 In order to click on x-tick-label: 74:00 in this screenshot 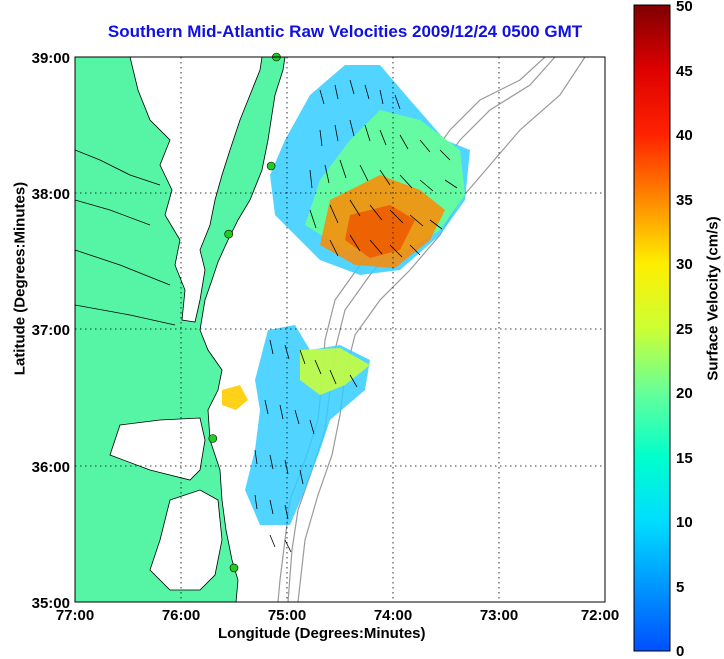, I will do `click(393, 615)`.